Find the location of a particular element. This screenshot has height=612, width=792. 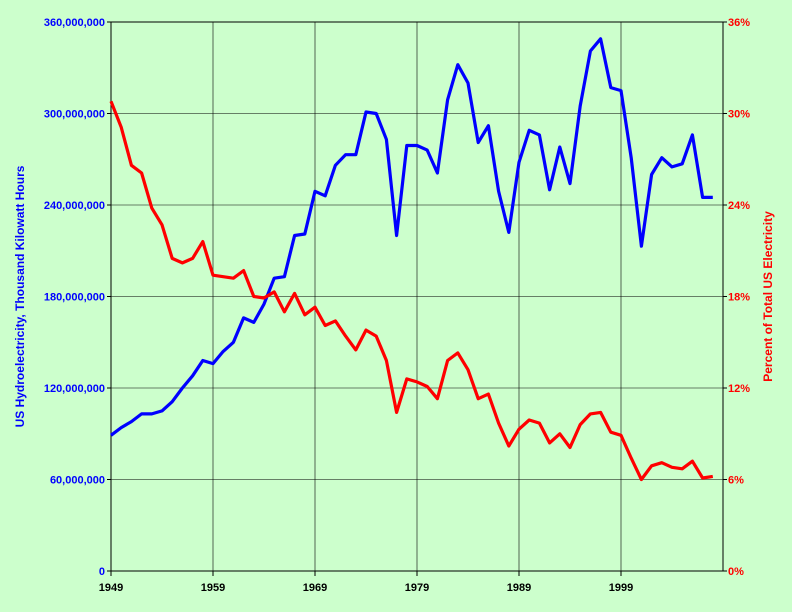

right-tick-label: 0% is located at coordinates (736, 572).